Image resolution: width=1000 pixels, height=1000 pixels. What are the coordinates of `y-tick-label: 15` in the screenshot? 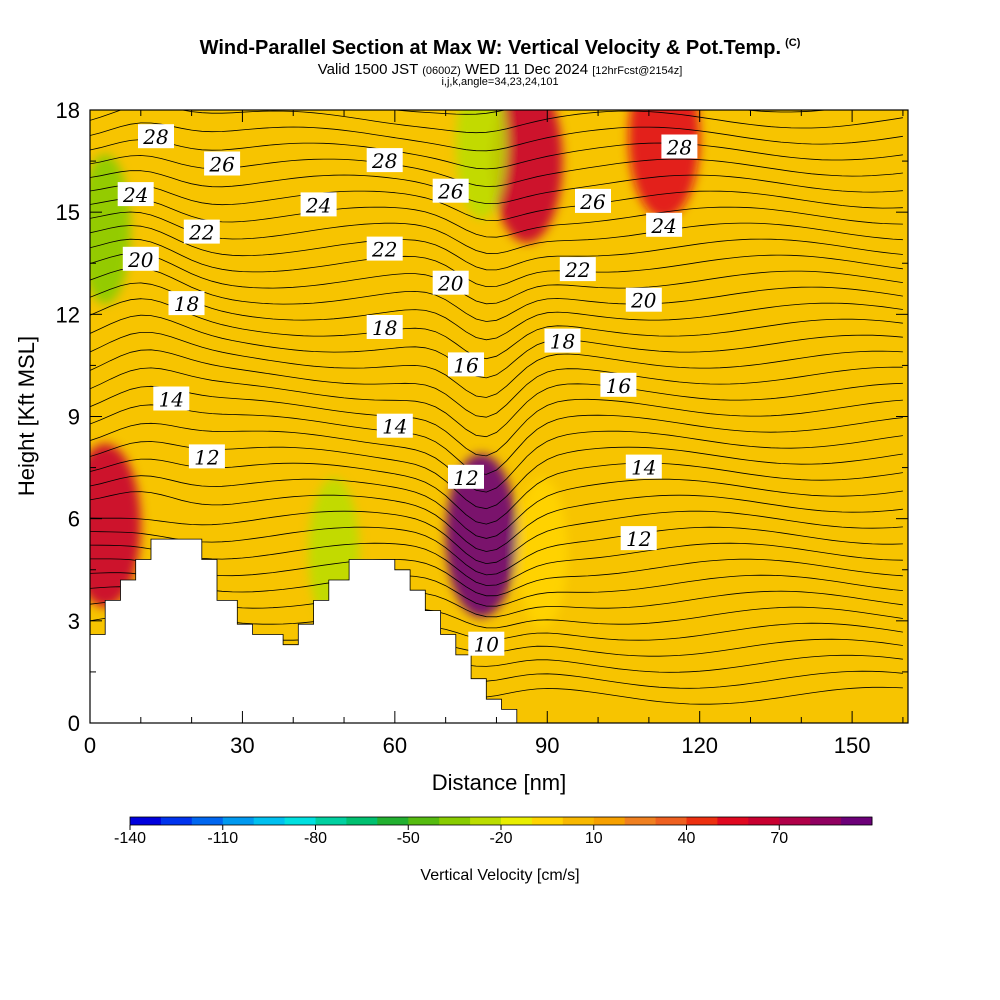 It's located at (68, 212).